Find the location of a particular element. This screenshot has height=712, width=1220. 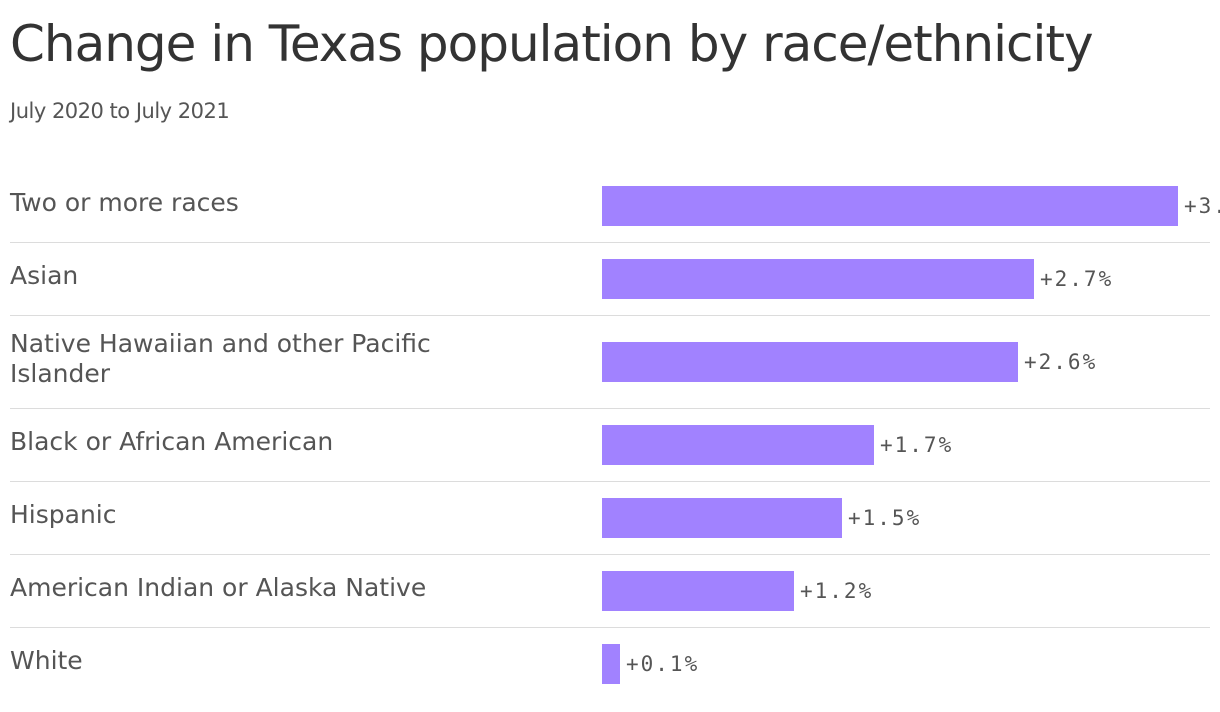

category-label: White is located at coordinates (46, 660).